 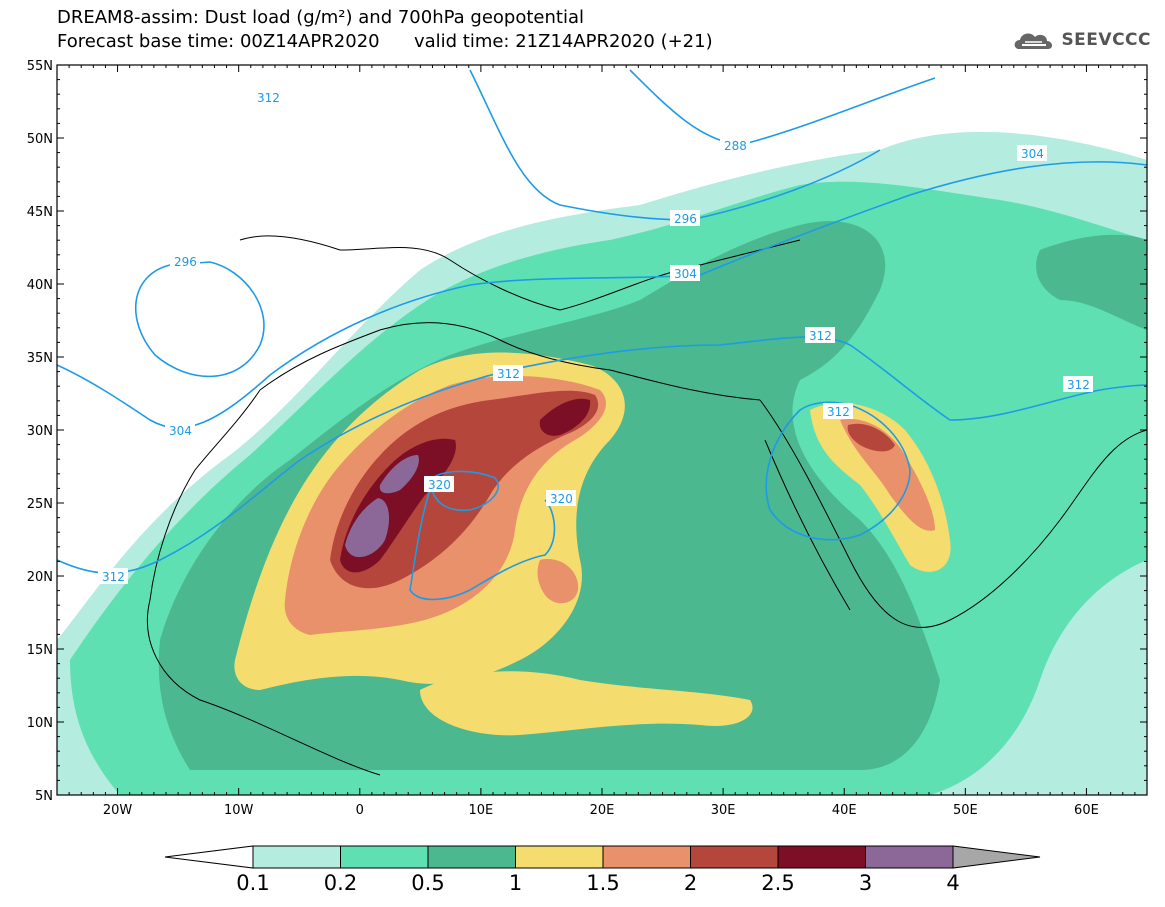 What do you see at coordinates (996, 857) in the screenshot?
I see `colorbar-max-arrow` at bounding box center [996, 857].